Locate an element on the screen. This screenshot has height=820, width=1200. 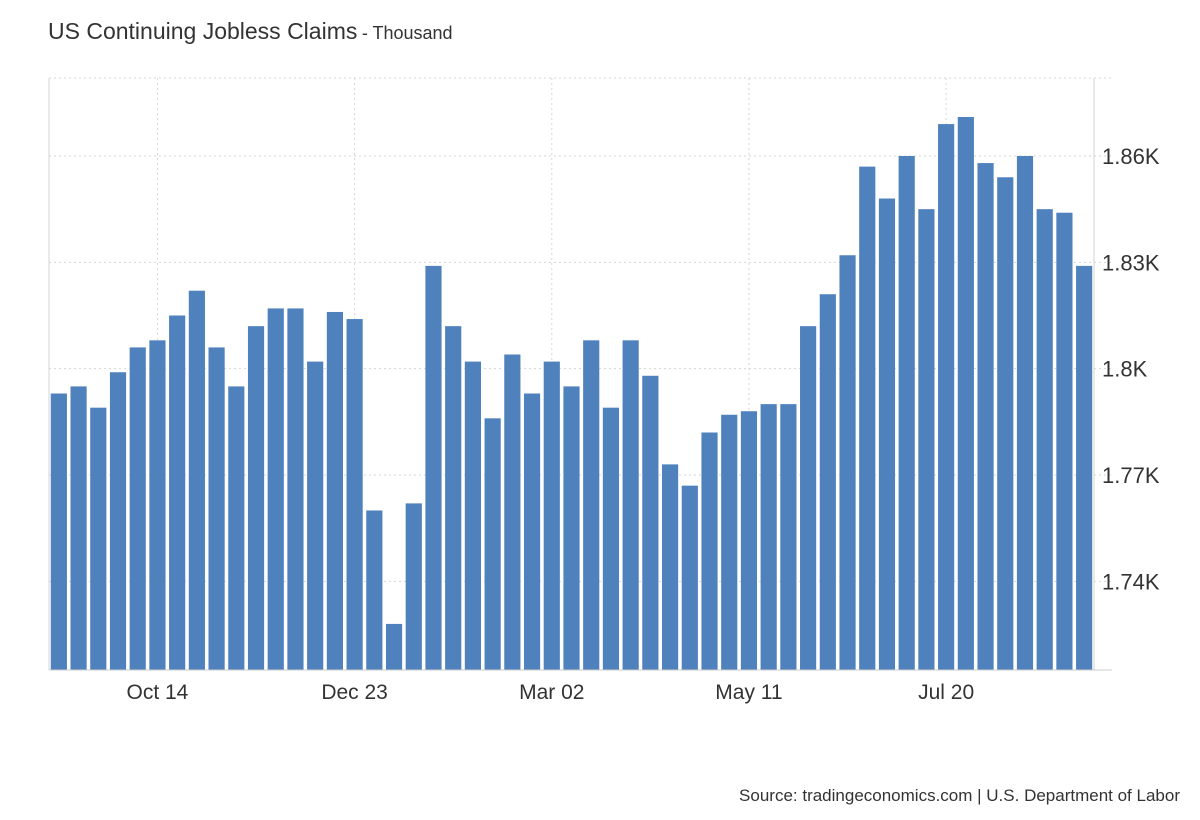
chart-title-row: US Continuing Jobless Claims - Thousand is located at coordinates (250, 31).